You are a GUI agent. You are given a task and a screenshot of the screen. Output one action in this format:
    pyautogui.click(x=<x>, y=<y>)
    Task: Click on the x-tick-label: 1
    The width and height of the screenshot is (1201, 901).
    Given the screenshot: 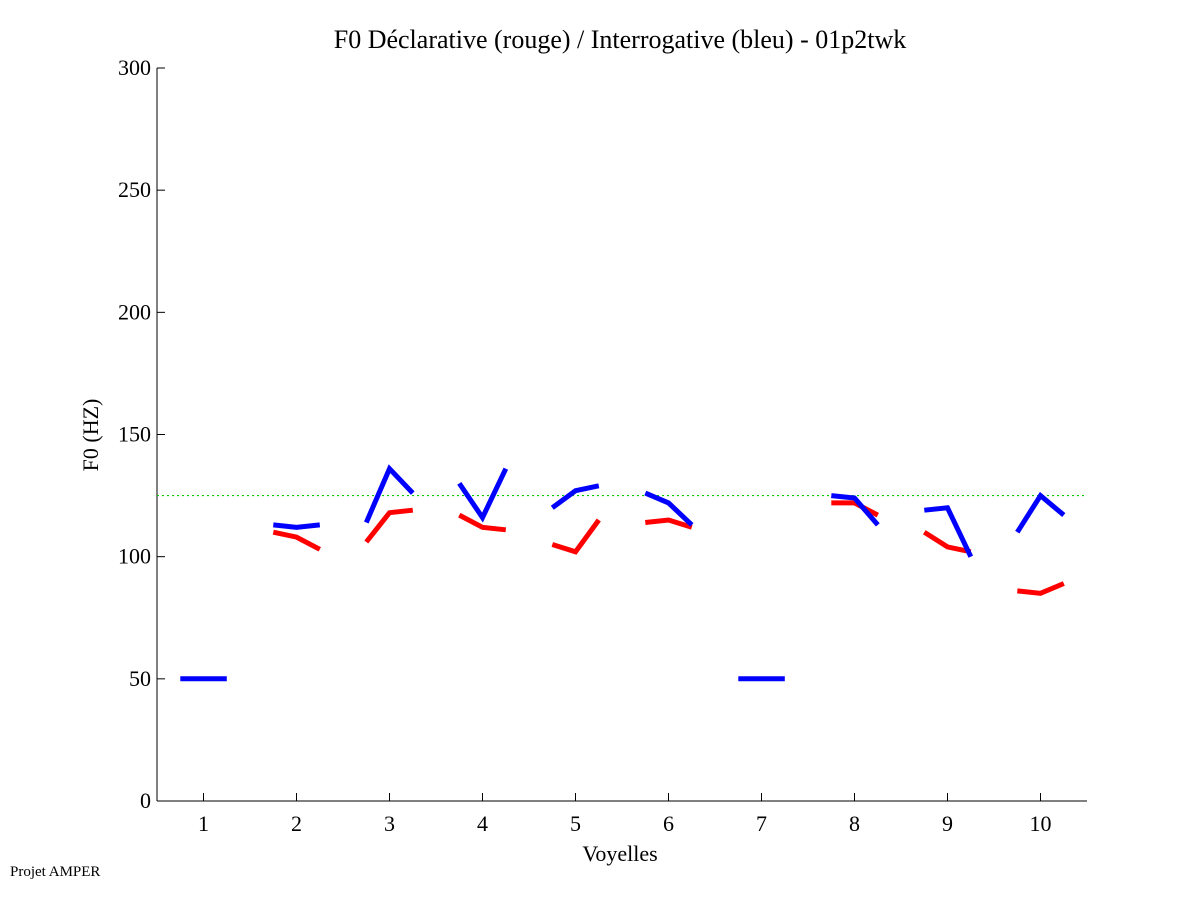 What is the action you would take?
    pyautogui.click(x=203, y=823)
    